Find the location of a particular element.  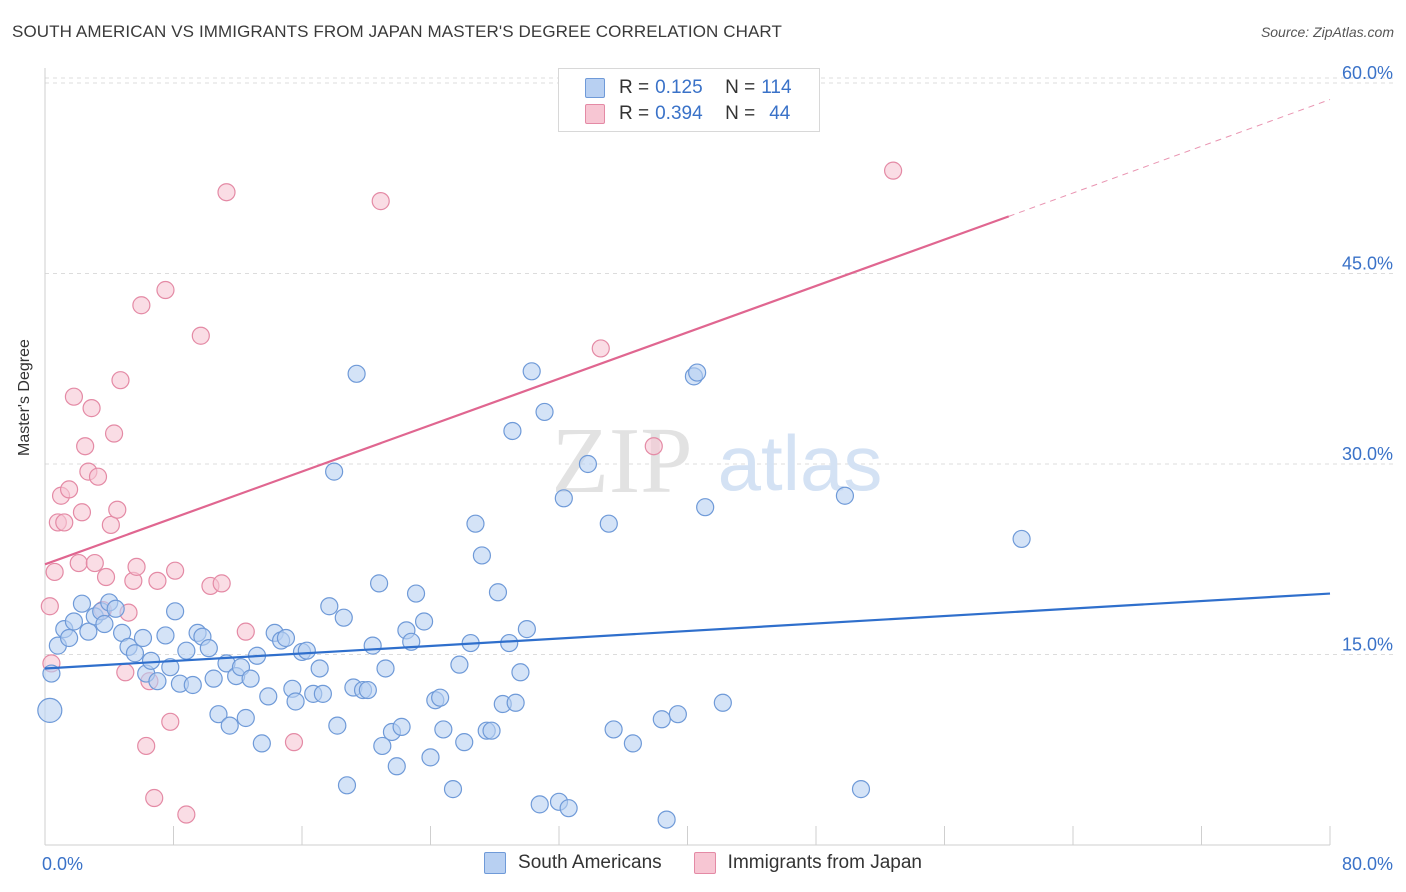

legend-r-value: 0.394 is located at coordinates (679, 113).